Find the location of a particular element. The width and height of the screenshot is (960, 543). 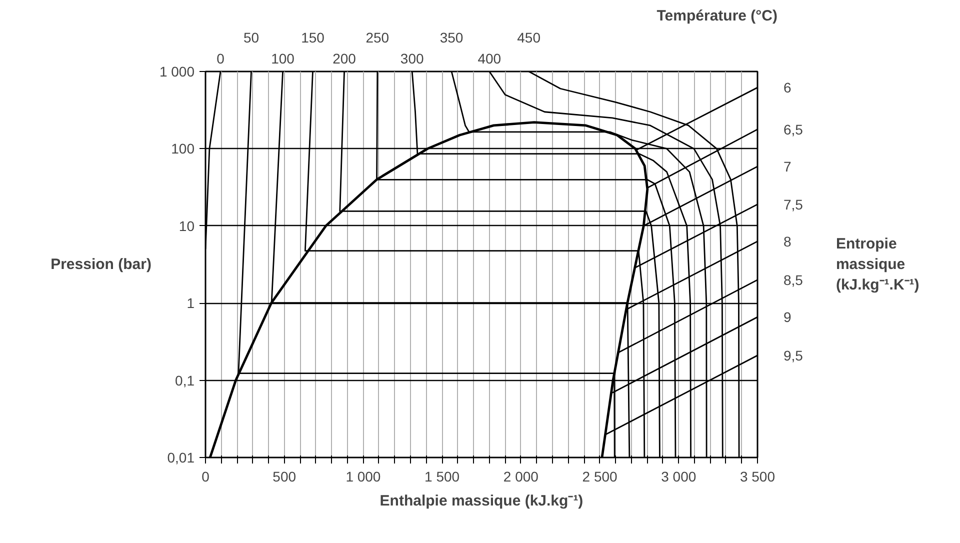

text: 150 is located at coordinates (313, 38).